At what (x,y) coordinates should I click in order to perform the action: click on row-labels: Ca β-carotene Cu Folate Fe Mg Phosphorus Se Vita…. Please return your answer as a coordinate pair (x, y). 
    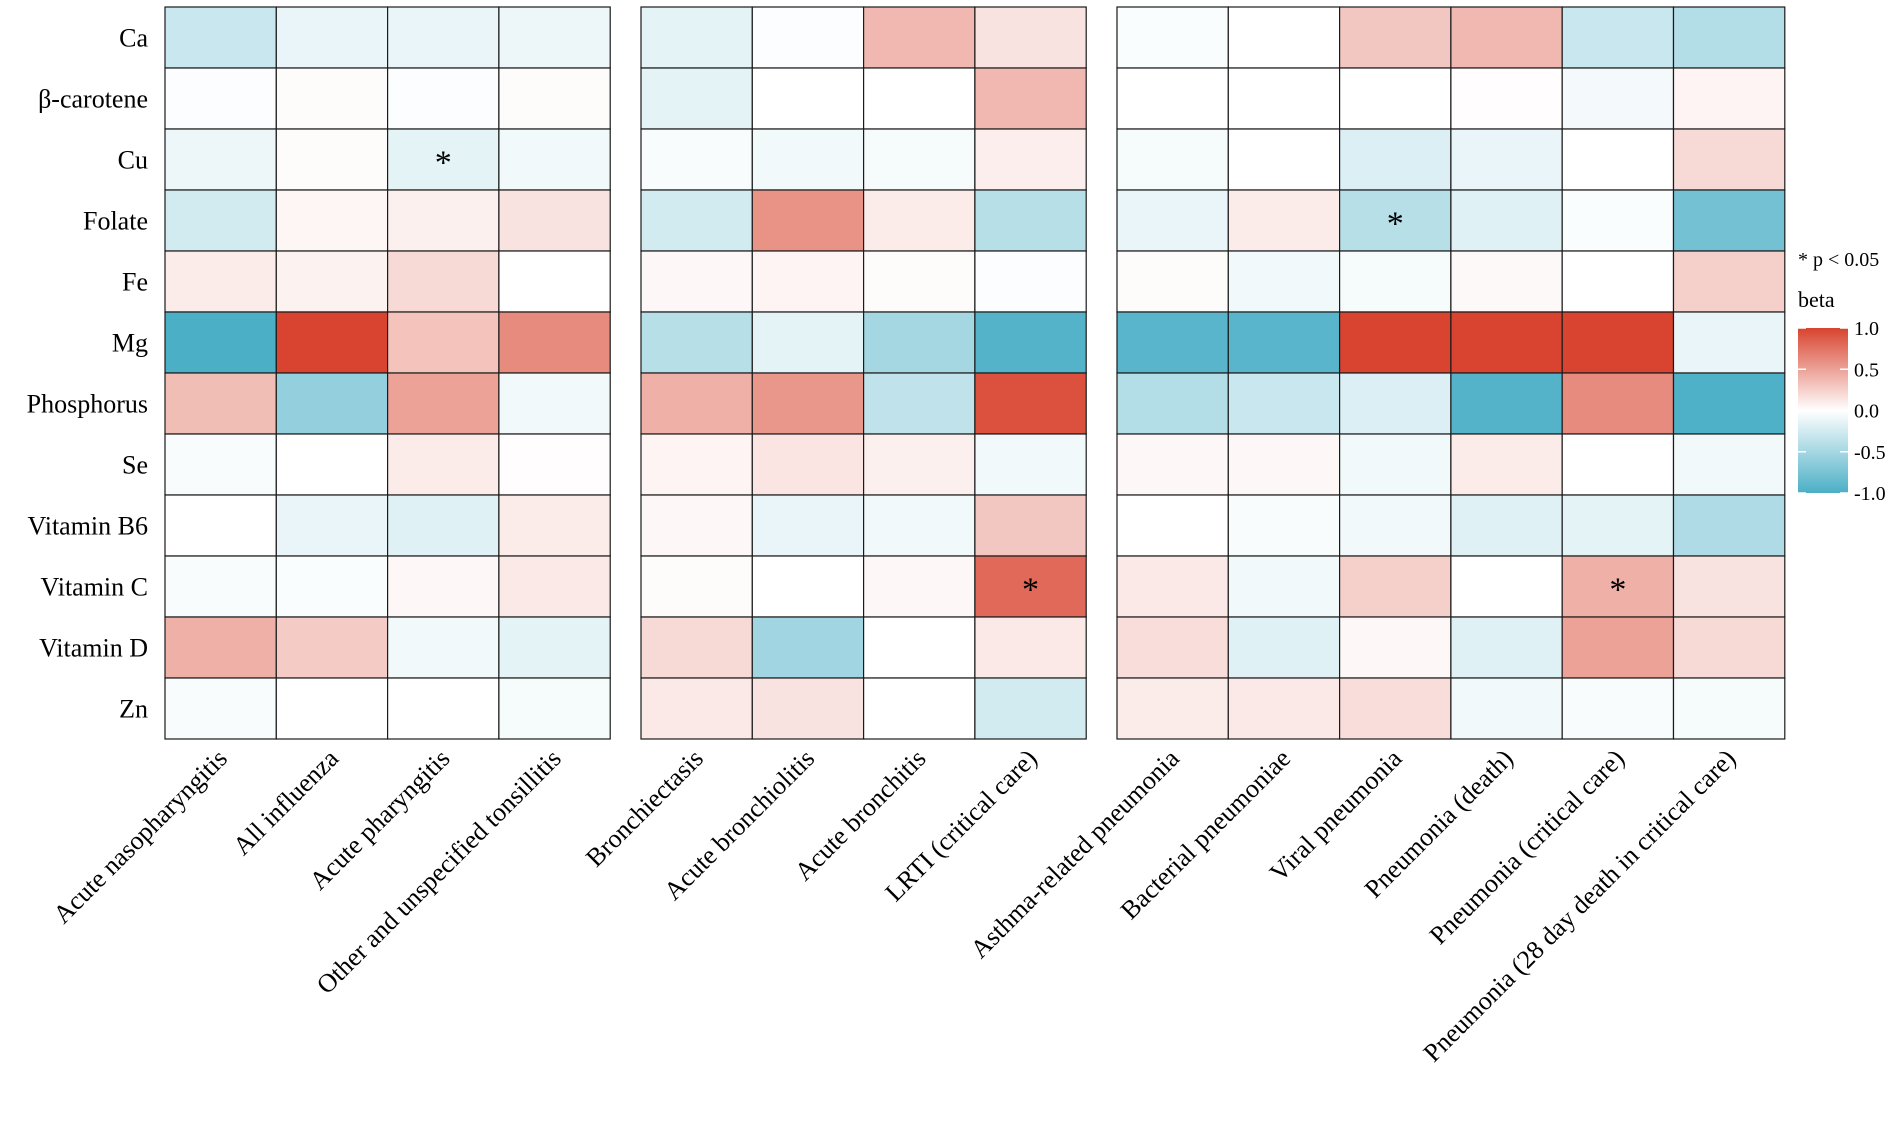
    Looking at the image, I should click on (88, 374).